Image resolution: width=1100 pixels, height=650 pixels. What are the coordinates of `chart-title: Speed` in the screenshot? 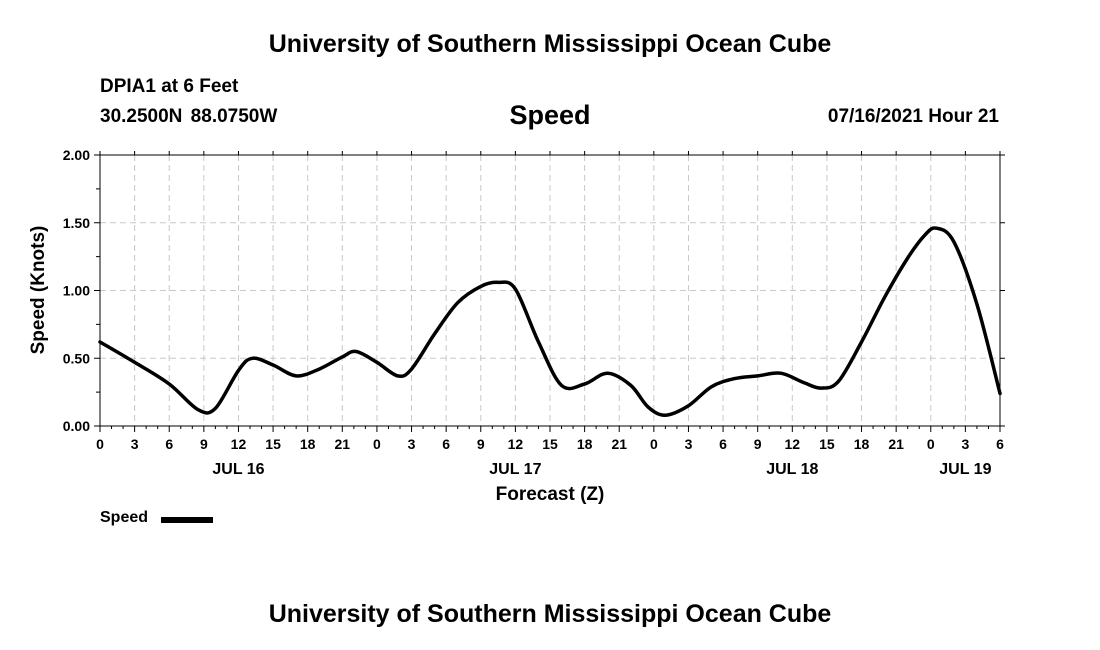 It's located at (550, 115).